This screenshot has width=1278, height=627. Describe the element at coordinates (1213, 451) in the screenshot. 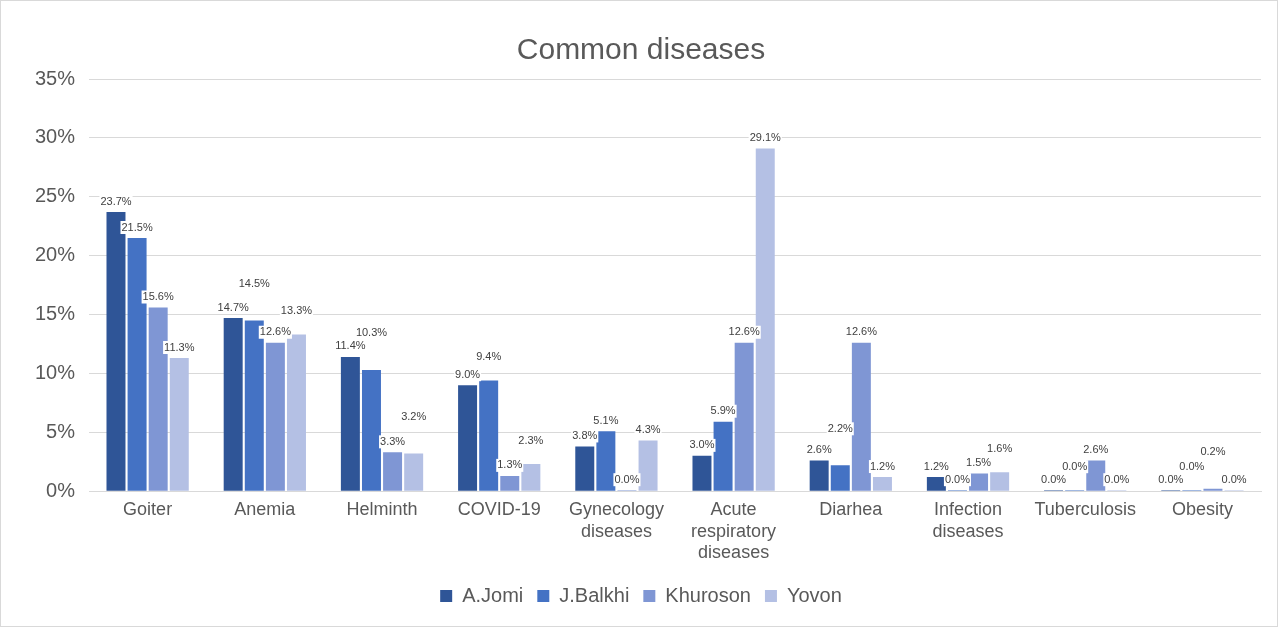

I see `data-label: 0.2%` at that location.